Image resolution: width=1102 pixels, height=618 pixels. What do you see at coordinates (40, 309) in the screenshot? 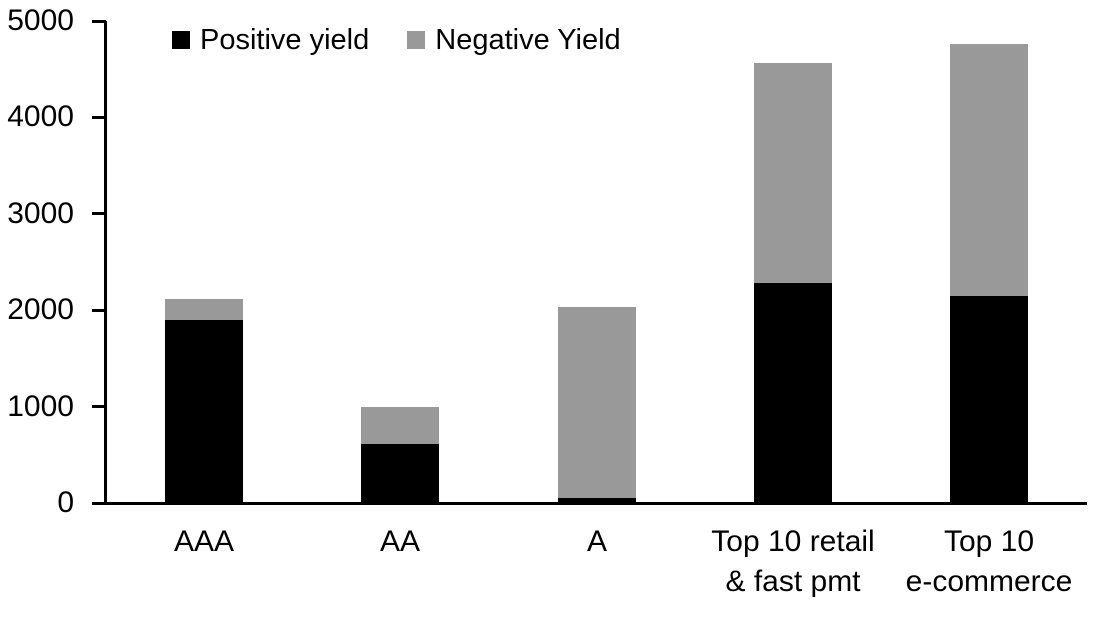
I see `y-axis-tick-label: 2000` at bounding box center [40, 309].